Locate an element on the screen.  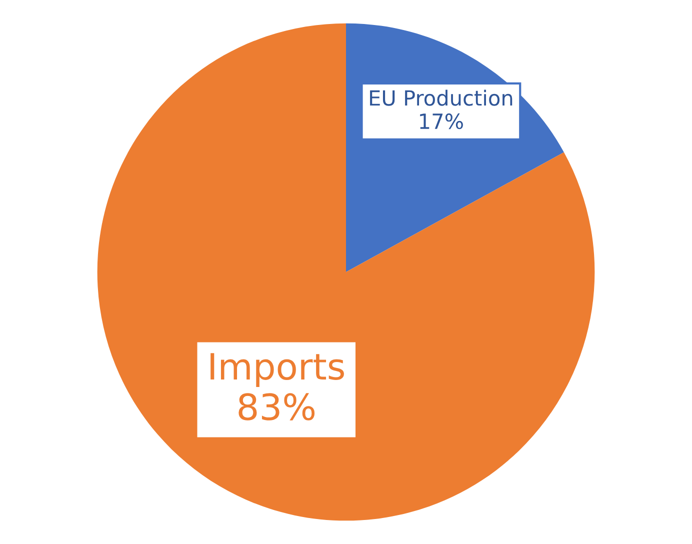
slice-label: Imports is located at coordinates (277, 370).